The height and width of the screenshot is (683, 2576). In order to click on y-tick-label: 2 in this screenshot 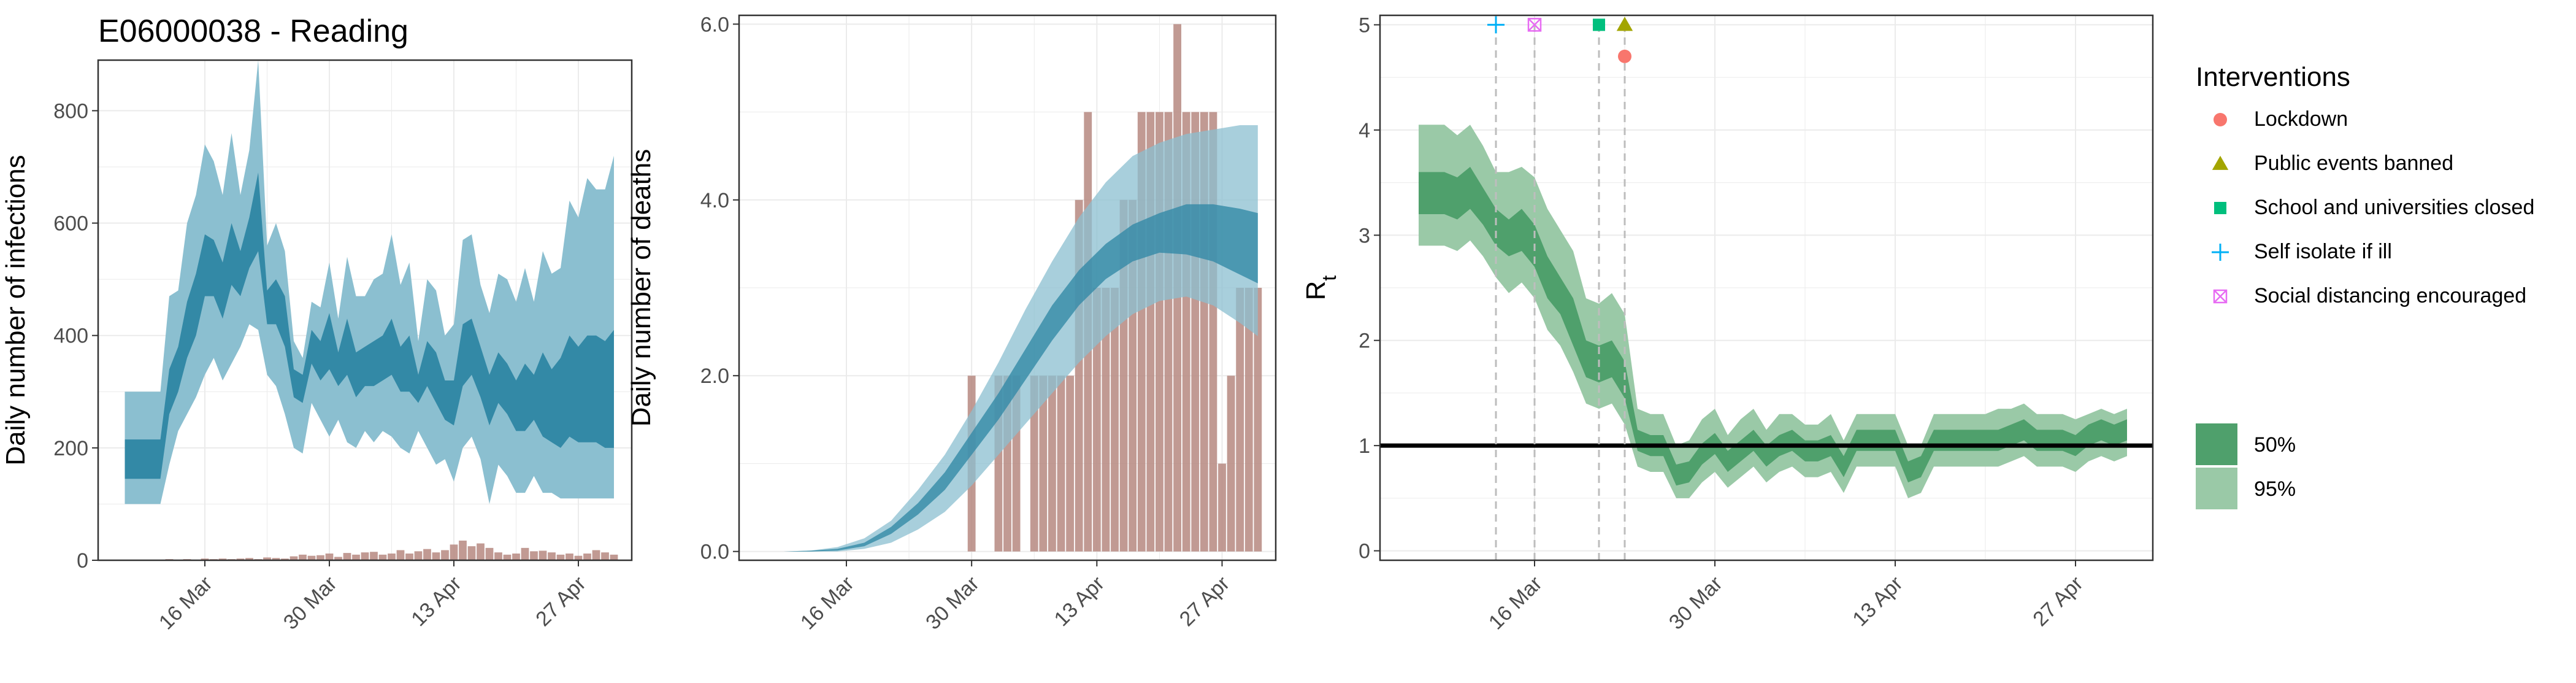, I will do `click(1364, 341)`.